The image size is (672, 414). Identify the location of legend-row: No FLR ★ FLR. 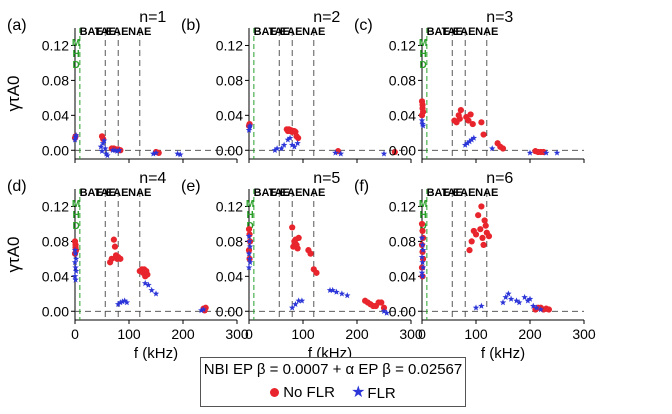
(333, 393).